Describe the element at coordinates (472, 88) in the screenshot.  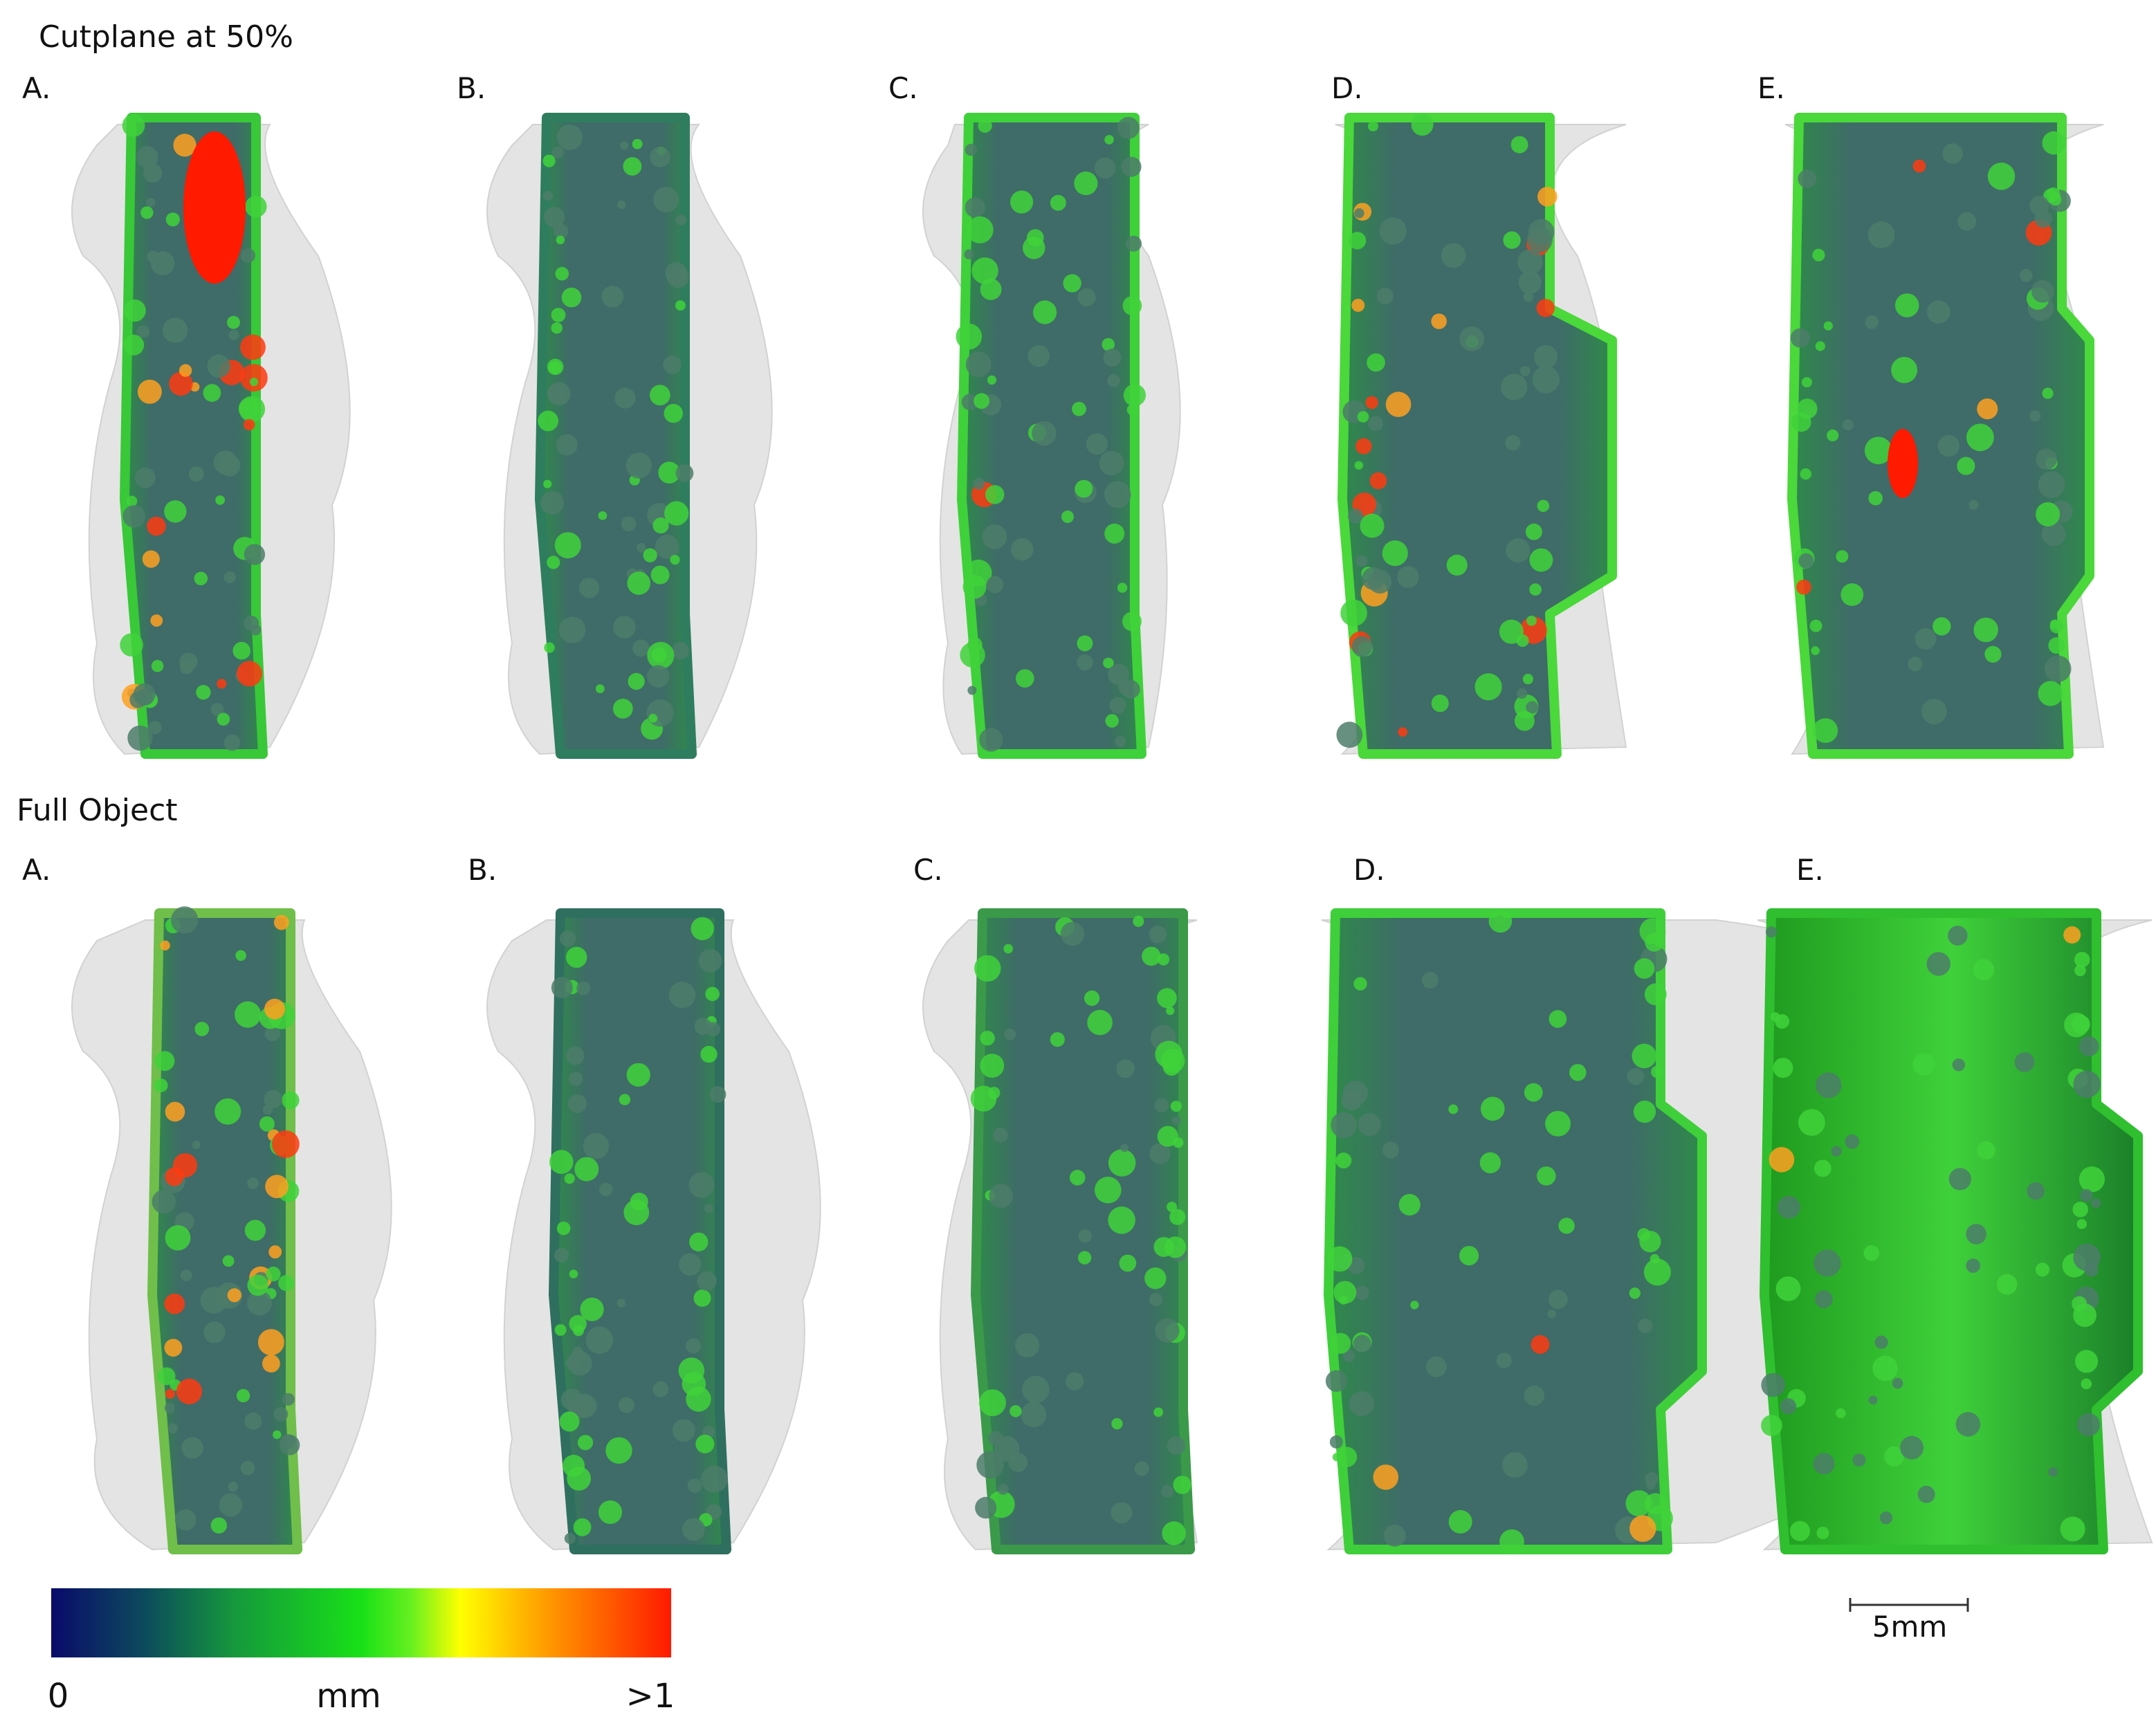
I see `panel-label: B.` at that location.